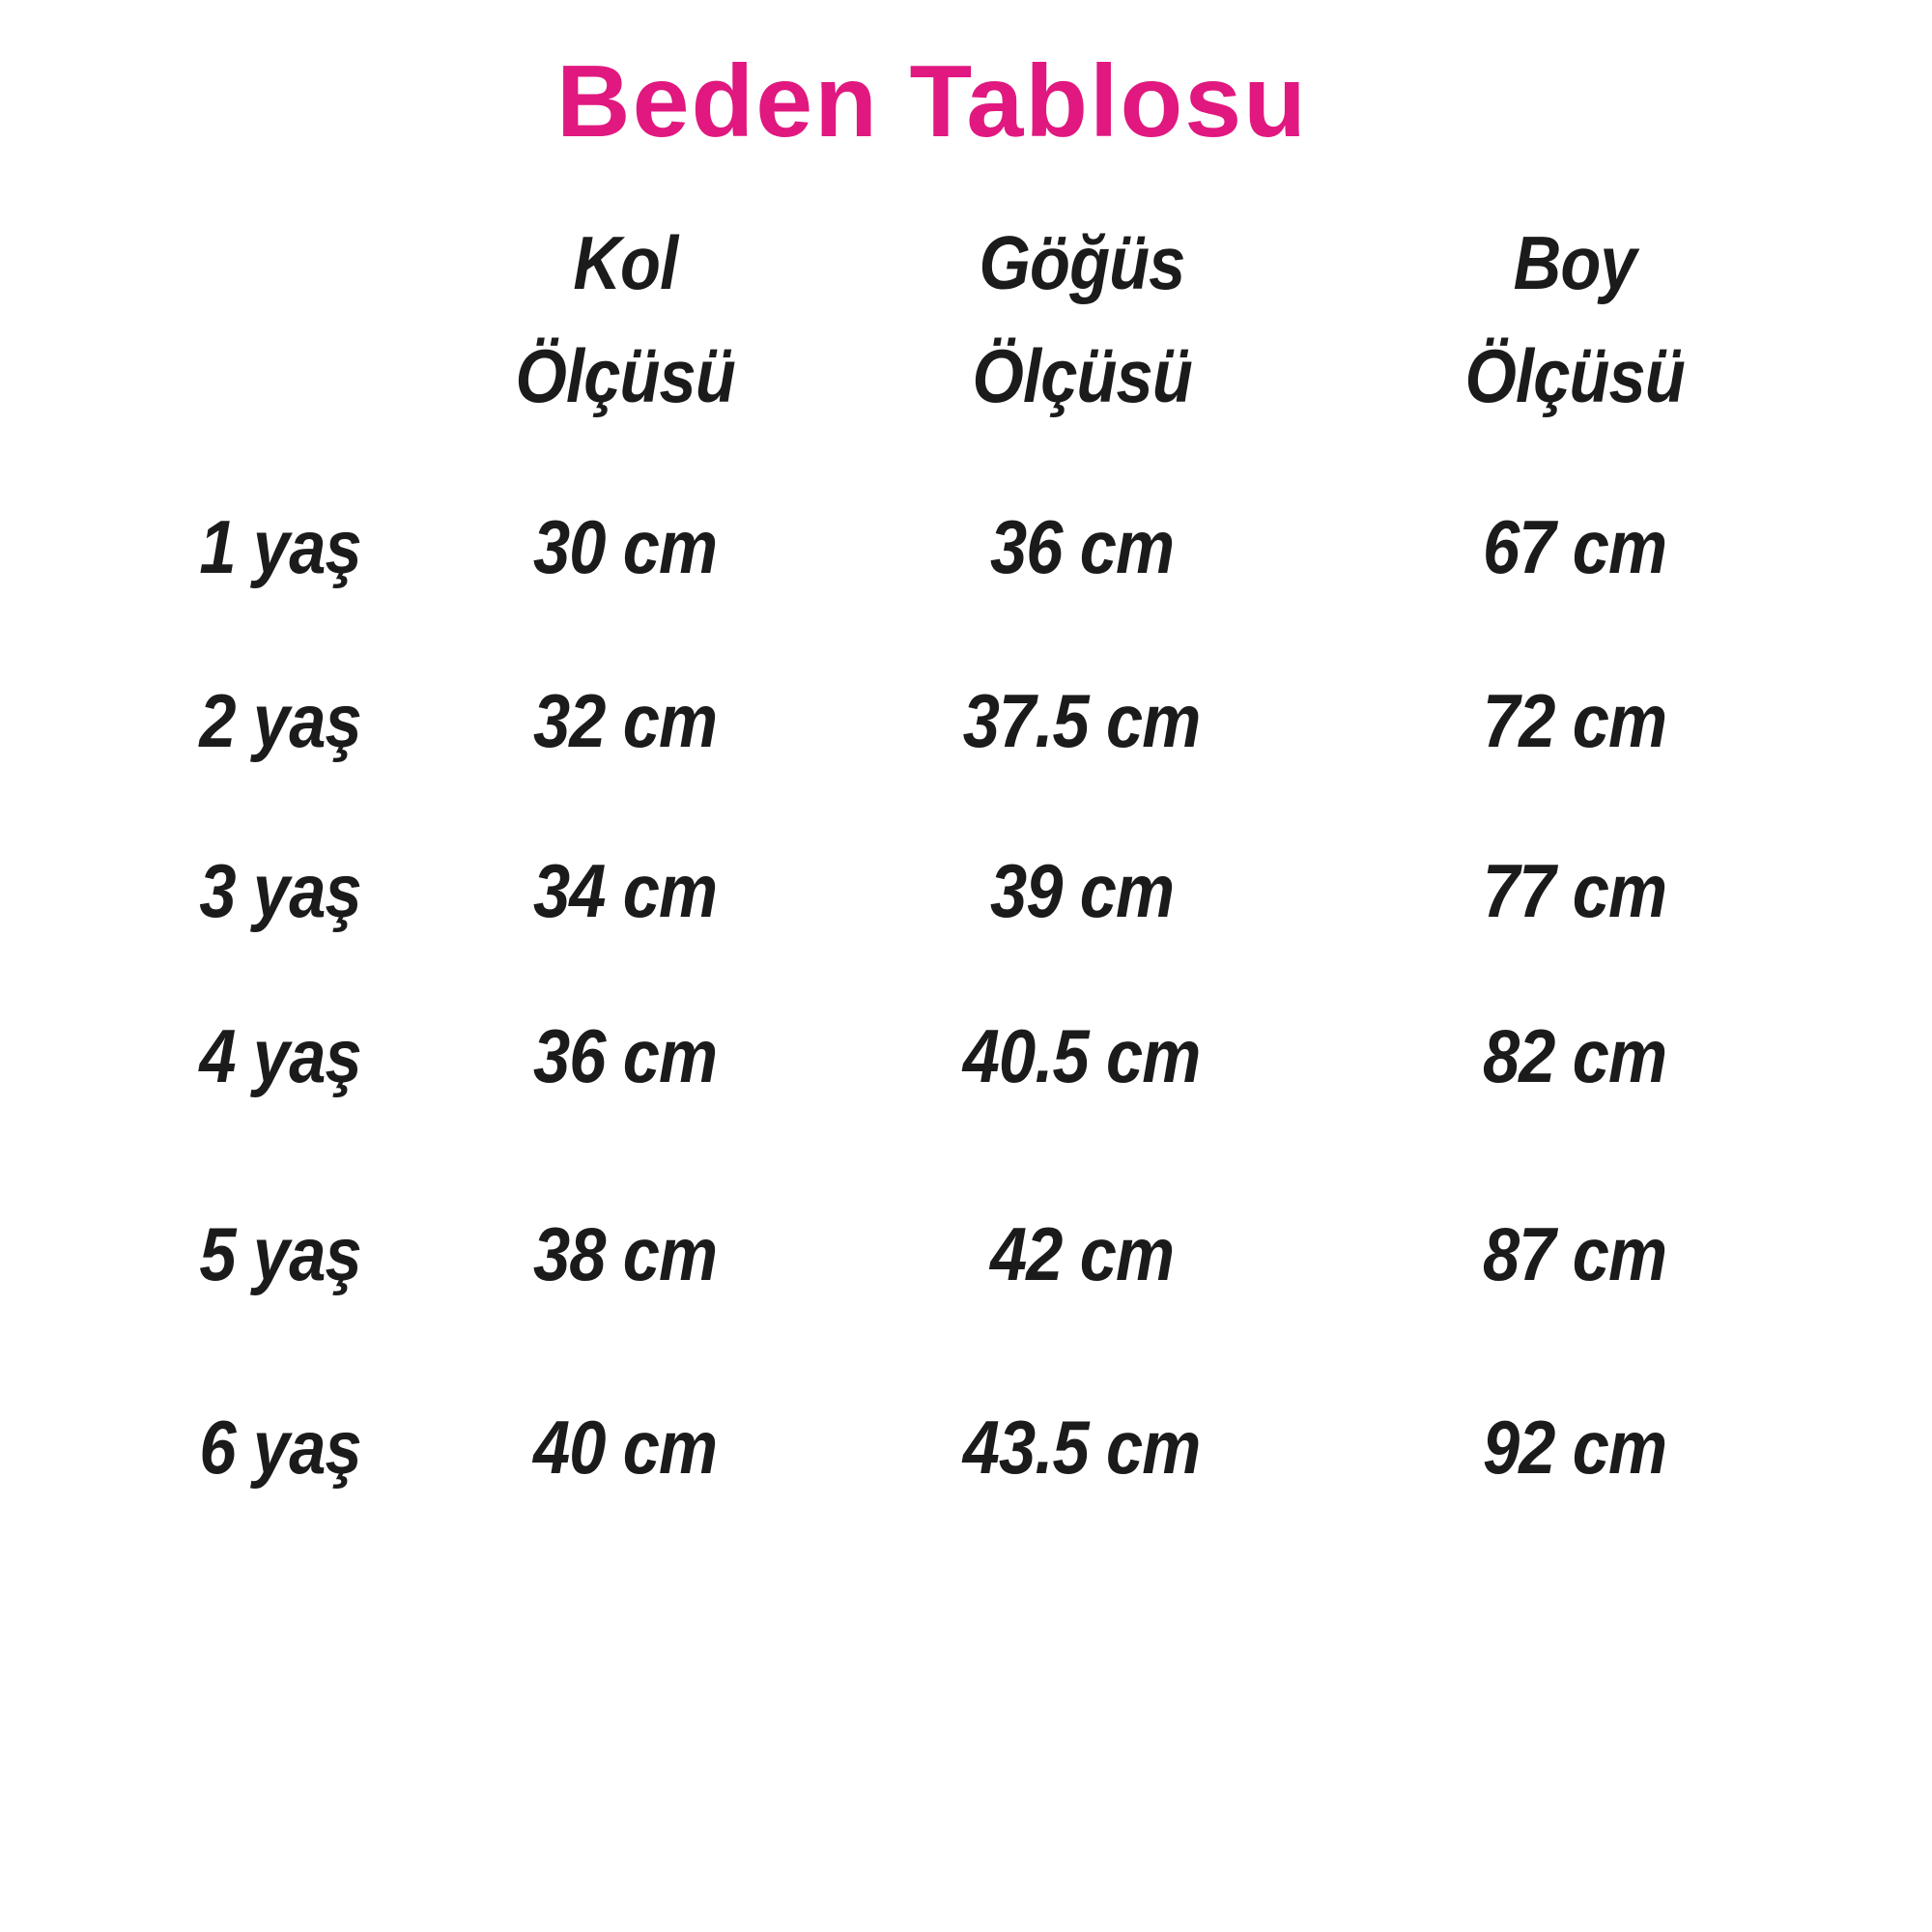 This screenshot has height=1932, width=1932. Describe the element at coordinates (280, 1253) in the screenshot. I see `age-cell: 5 yaş` at that location.